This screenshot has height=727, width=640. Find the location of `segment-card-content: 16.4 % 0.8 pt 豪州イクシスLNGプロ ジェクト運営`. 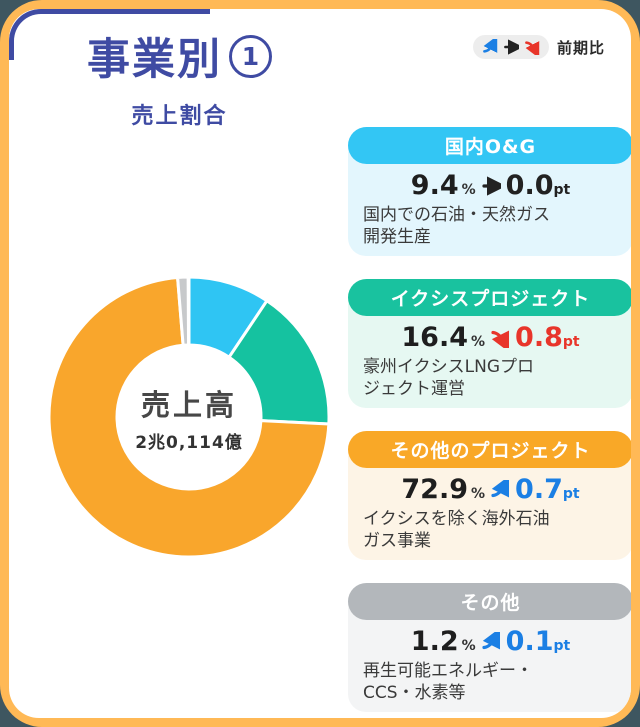

segment-card-content: 16.4 % 0.8 pt 豪州イクシスLNGプロ ジェクト運営 is located at coordinates (489, 339).